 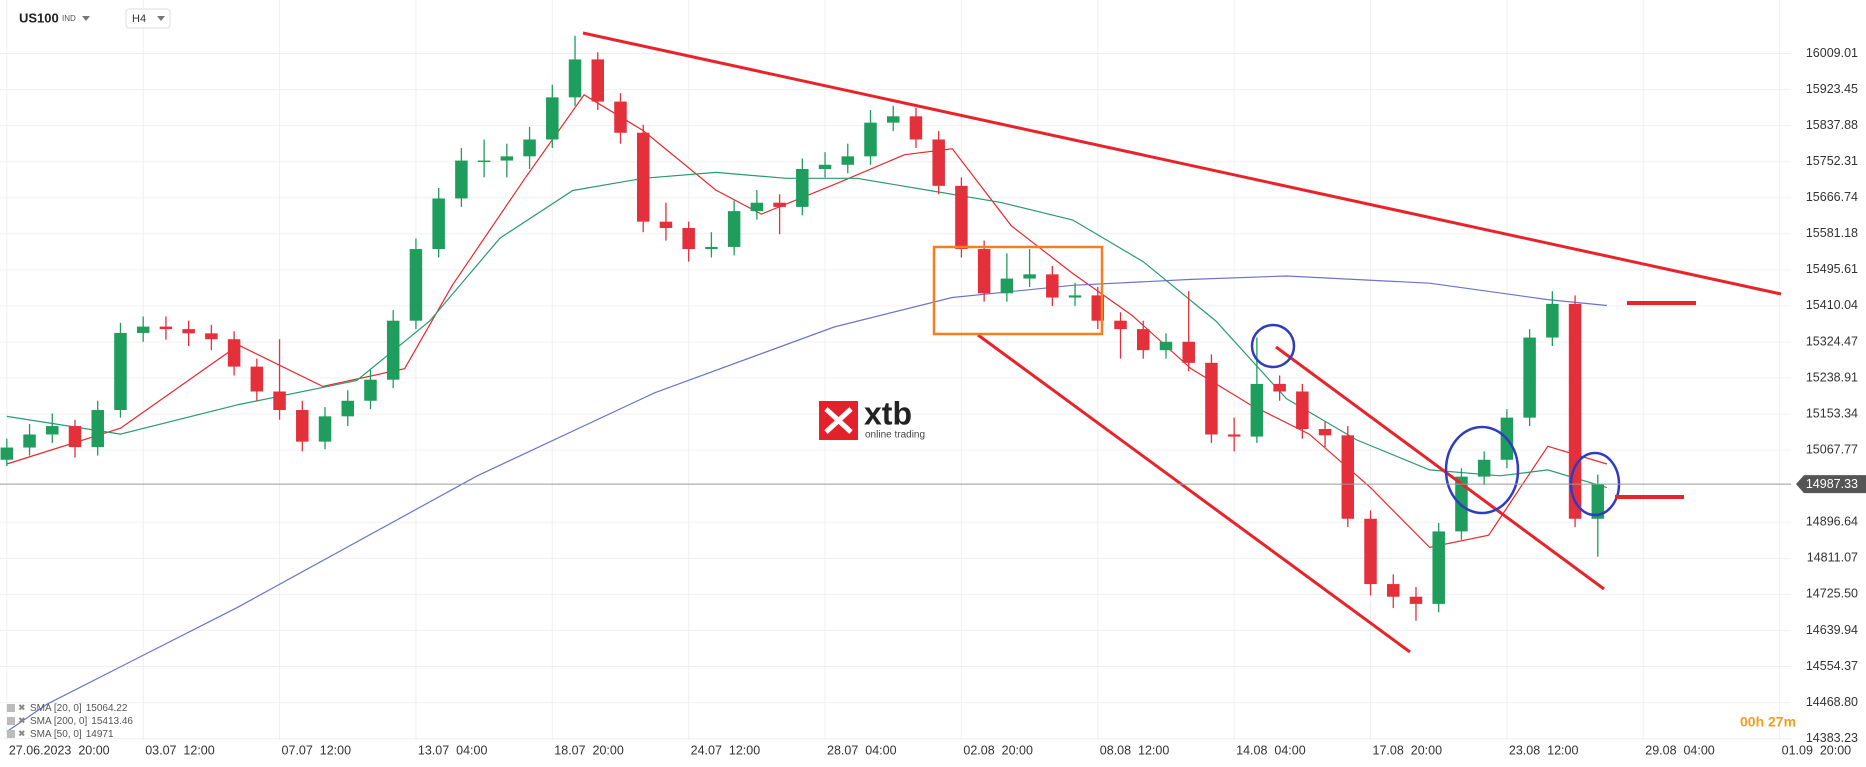 I want to click on x-tick-label: 23.08 12:00, so click(x=1544, y=750).